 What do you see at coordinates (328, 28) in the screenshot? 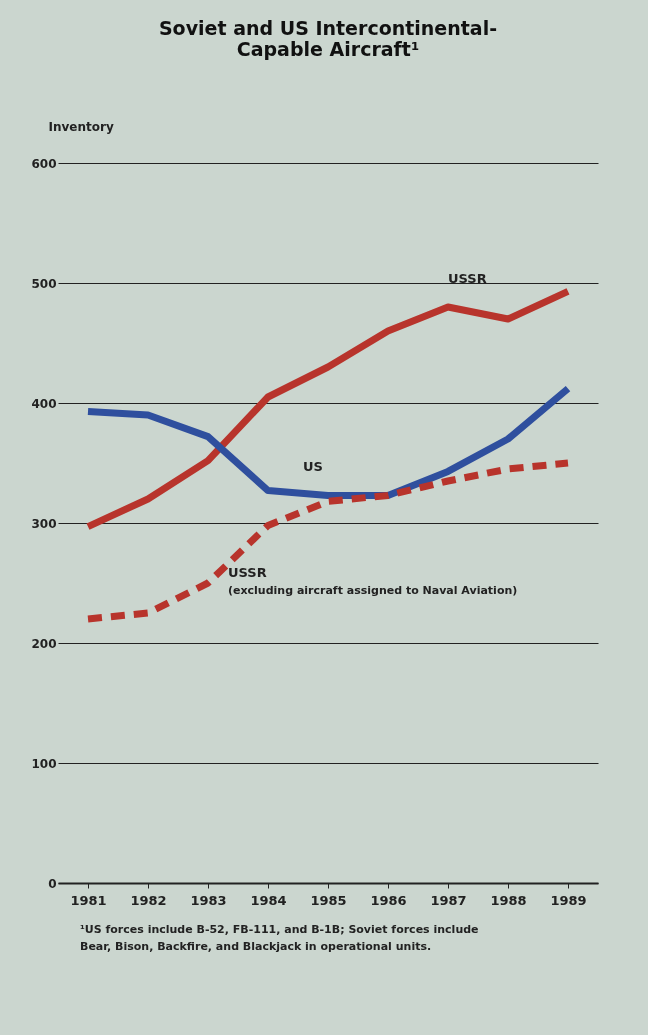
I see `text: Soviet and US Intercontinental-` at bounding box center [328, 28].